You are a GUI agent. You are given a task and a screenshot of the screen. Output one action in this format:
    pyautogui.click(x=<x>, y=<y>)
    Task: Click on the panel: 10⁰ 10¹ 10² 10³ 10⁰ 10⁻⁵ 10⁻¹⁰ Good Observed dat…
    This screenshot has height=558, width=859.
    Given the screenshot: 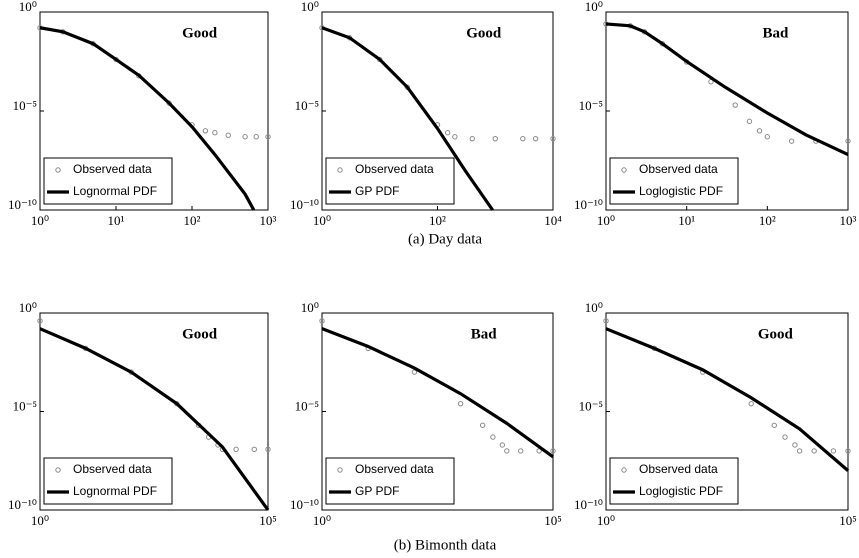 What is the action you would take?
    pyautogui.click(x=142, y=114)
    